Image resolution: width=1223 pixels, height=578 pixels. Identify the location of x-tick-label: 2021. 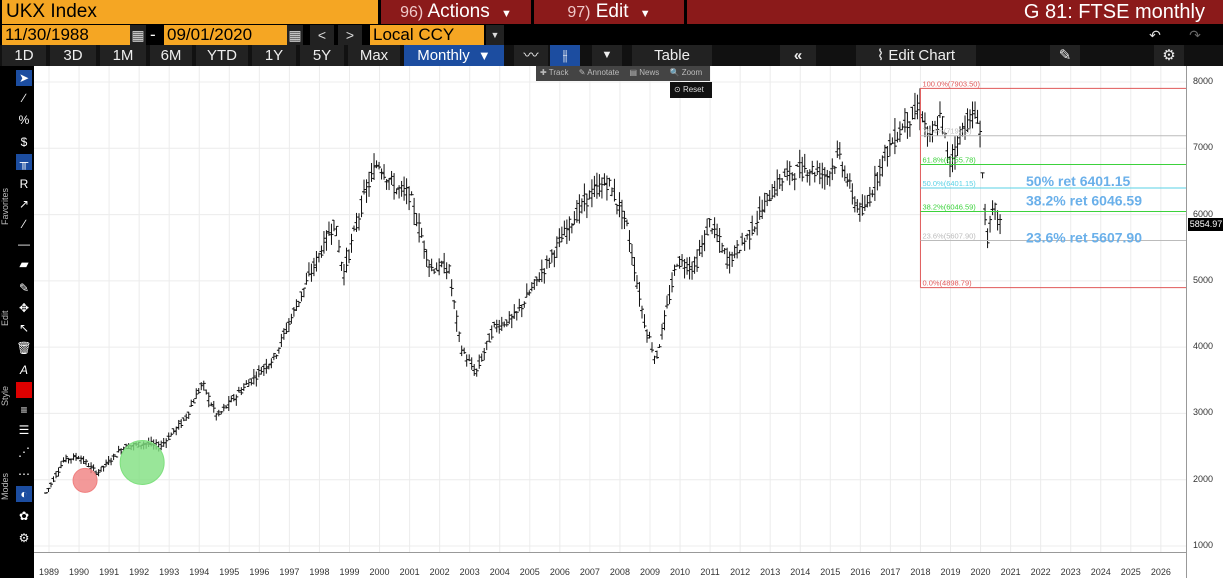
(1010, 572).